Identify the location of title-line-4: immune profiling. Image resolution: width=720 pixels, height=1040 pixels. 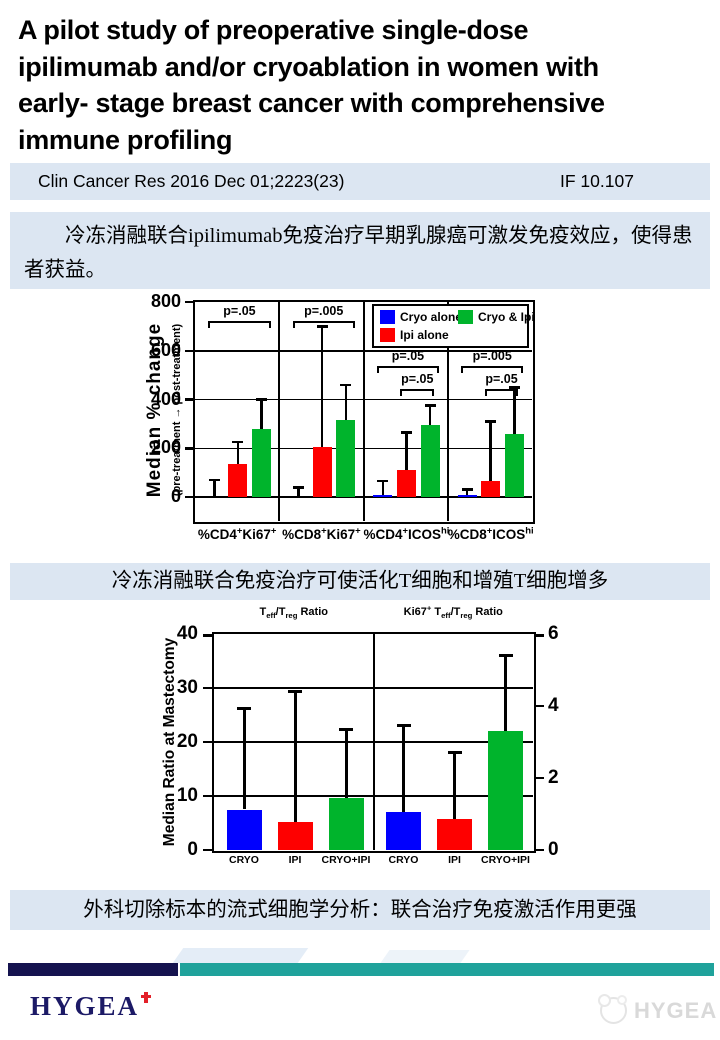
(125, 139).